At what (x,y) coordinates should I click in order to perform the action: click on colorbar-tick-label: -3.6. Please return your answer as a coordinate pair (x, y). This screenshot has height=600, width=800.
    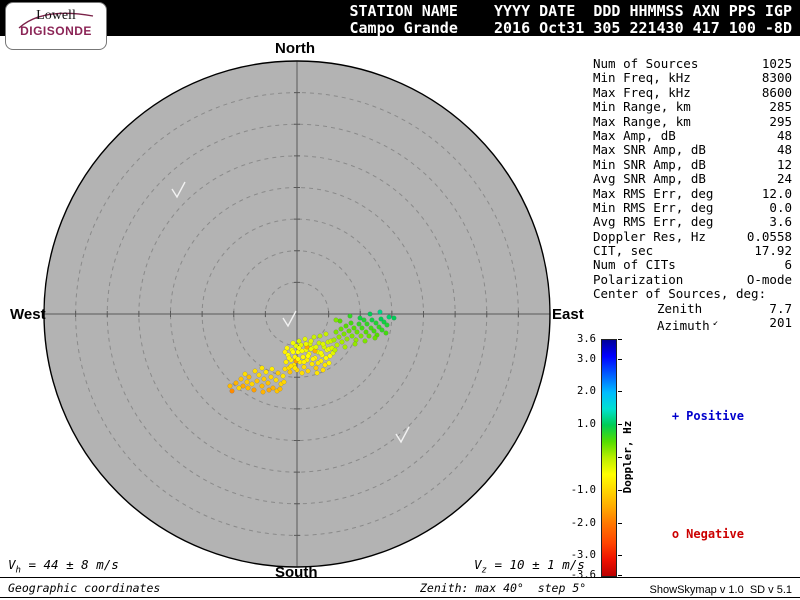
    Looking at the image, I should click on (583, 575).